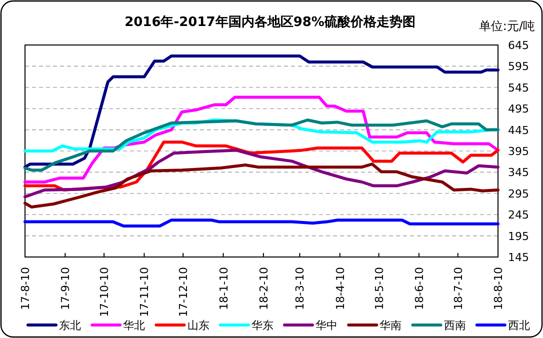 The image size is (543, 338). I want to click on legend-label: 西南, so click(455, 325).